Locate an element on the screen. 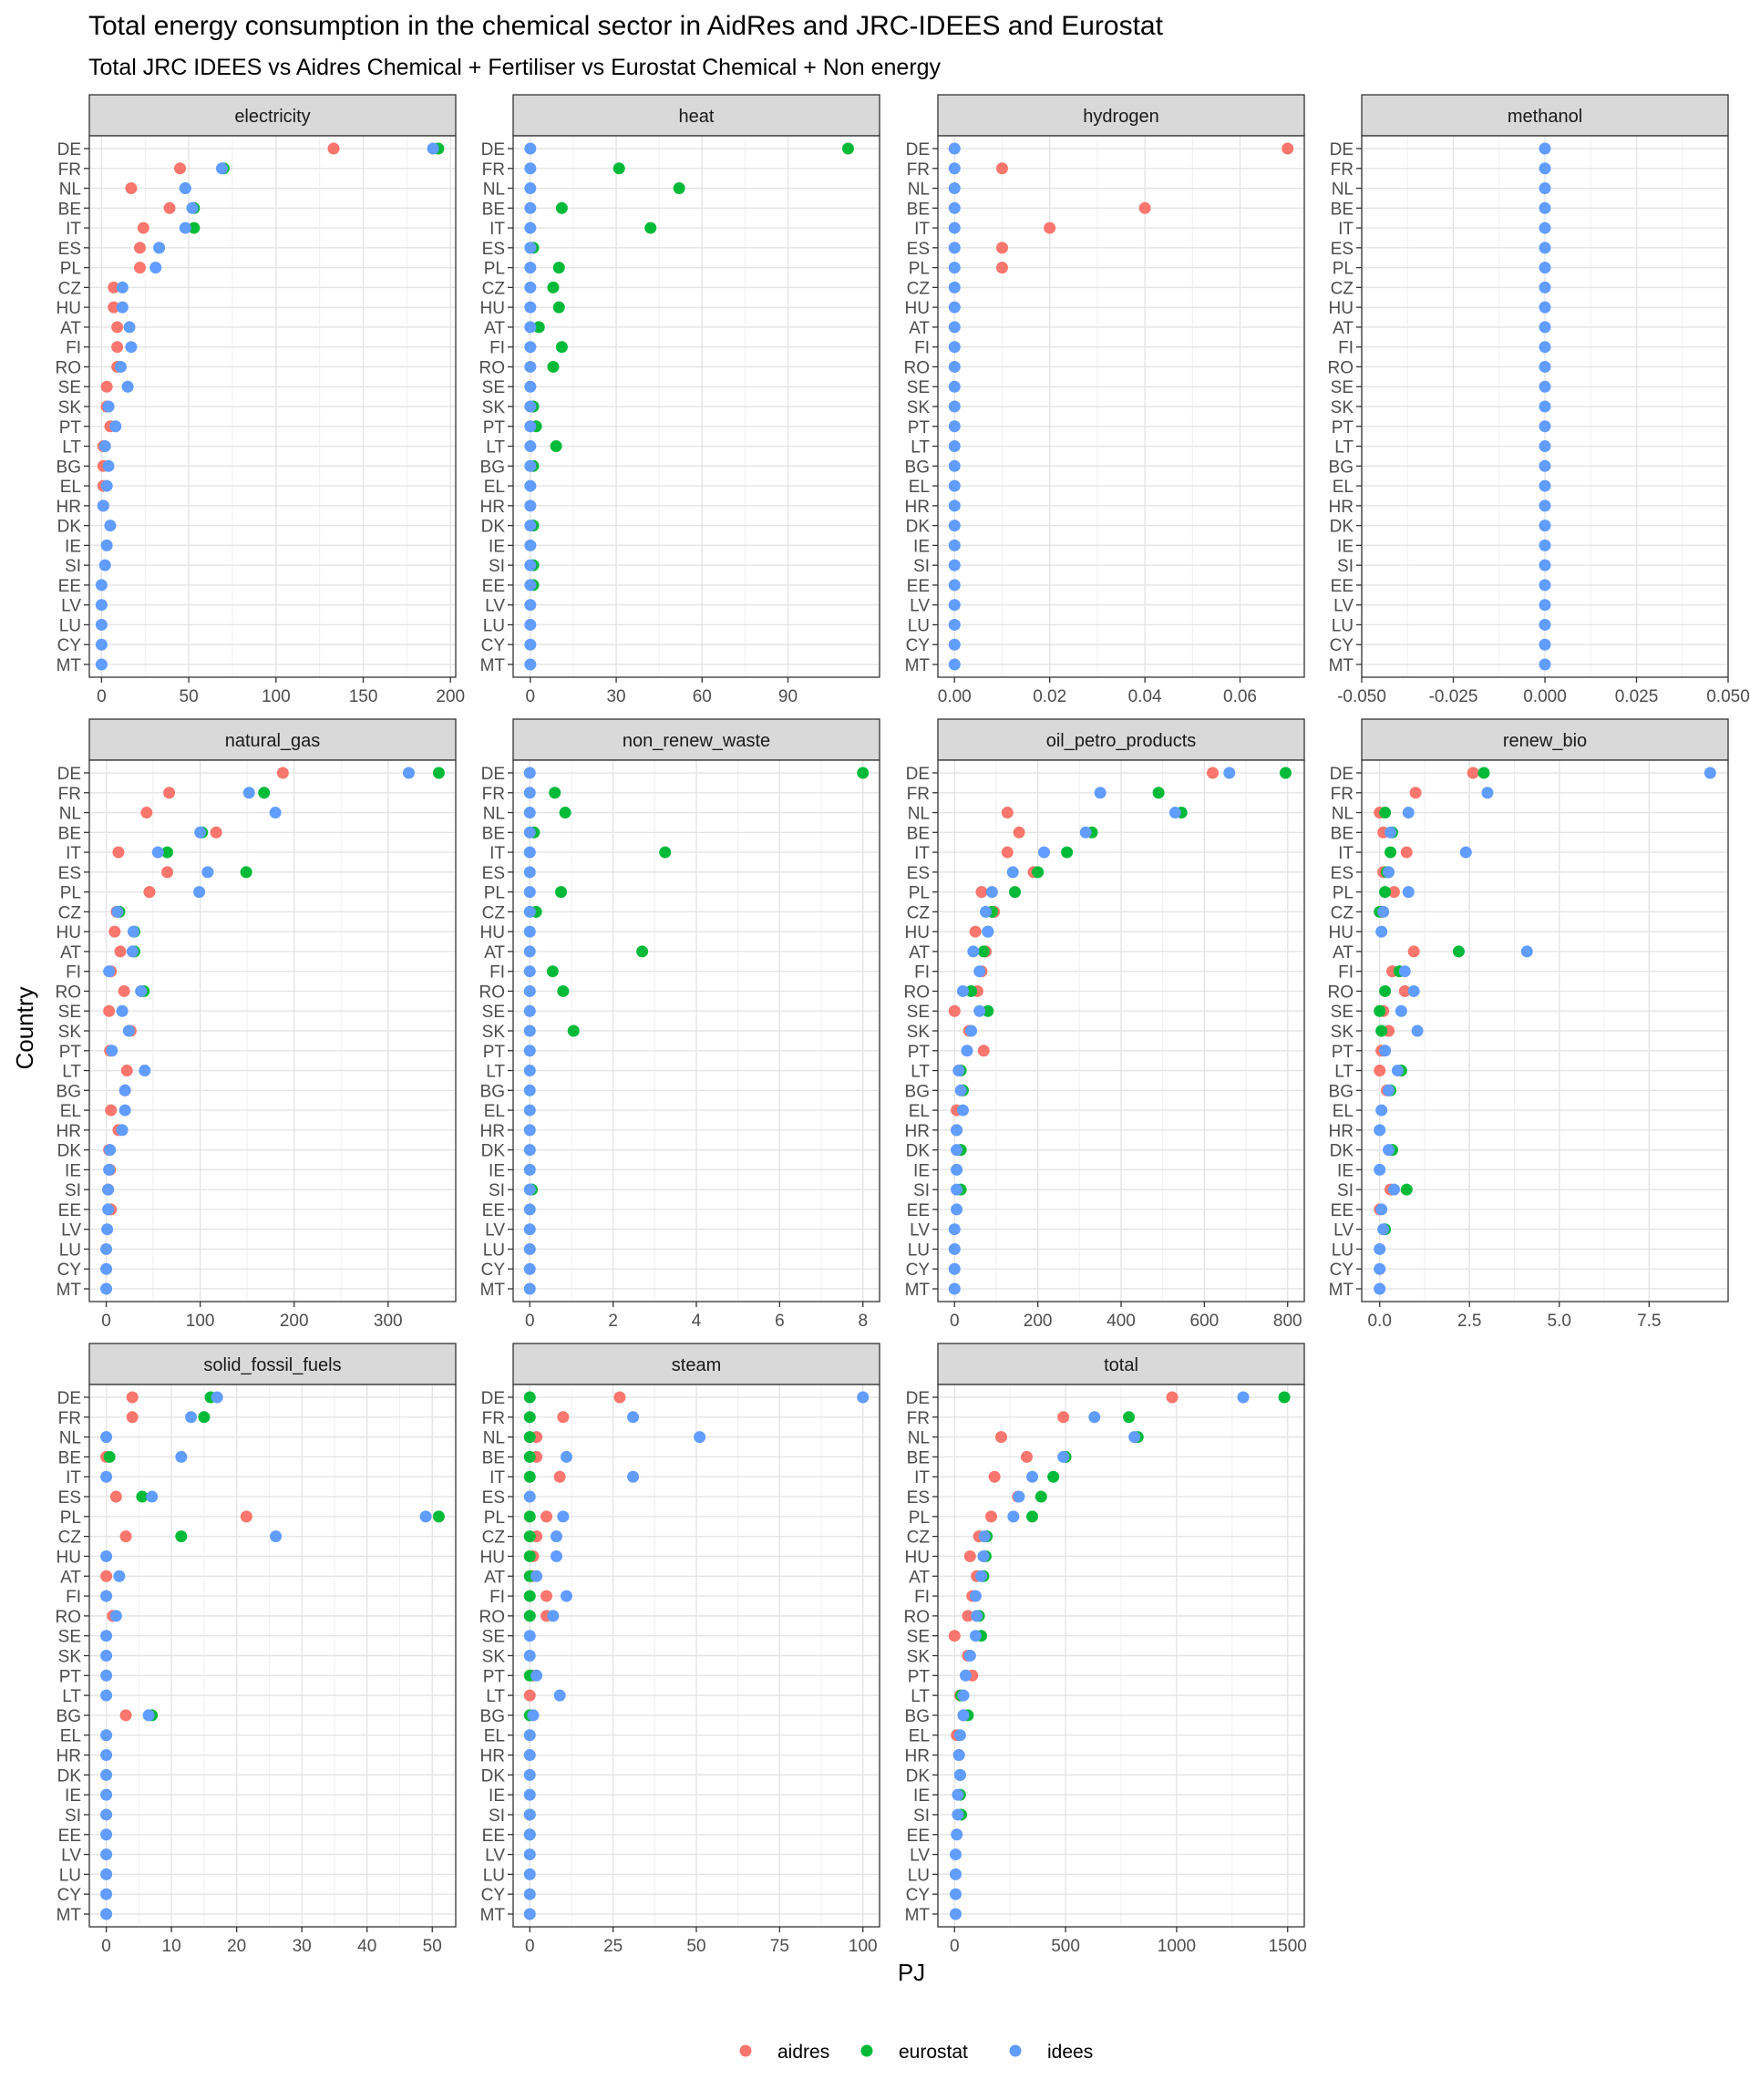 The height and width of the screenshot is (2100, 1750). y-tick-label: LV is located at coordinates (1344, 1230).